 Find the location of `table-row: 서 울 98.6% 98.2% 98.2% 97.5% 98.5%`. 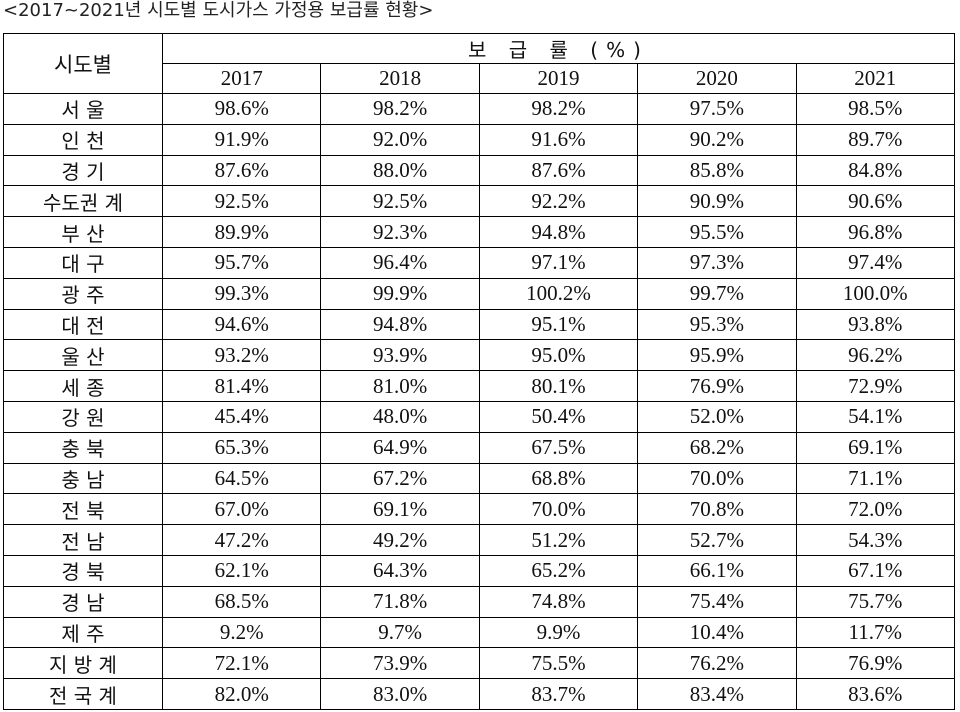

table-row: 서 울 98.6% 98.2% 98.2% 97.5% 98.5% is located at coordinates (479, 109).